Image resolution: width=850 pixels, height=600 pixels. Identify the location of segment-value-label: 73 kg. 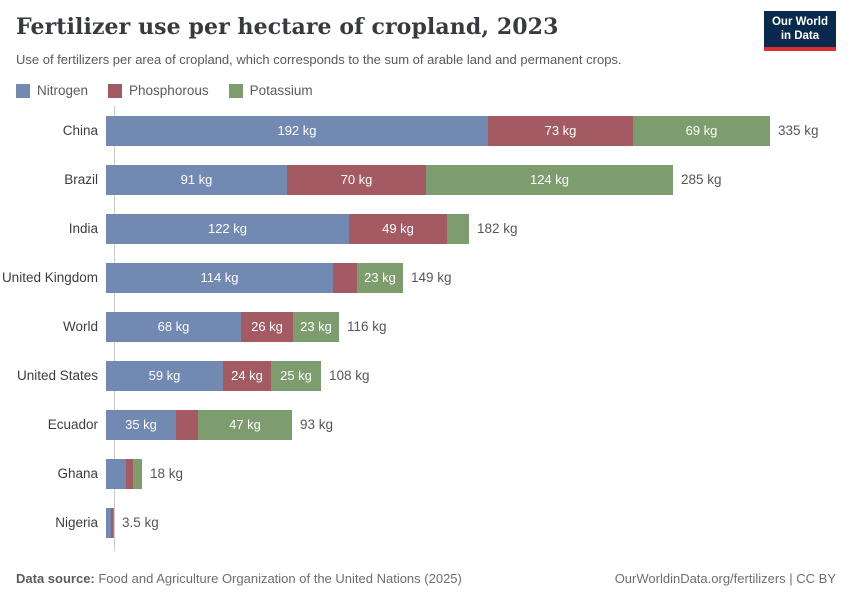
(560, 130).